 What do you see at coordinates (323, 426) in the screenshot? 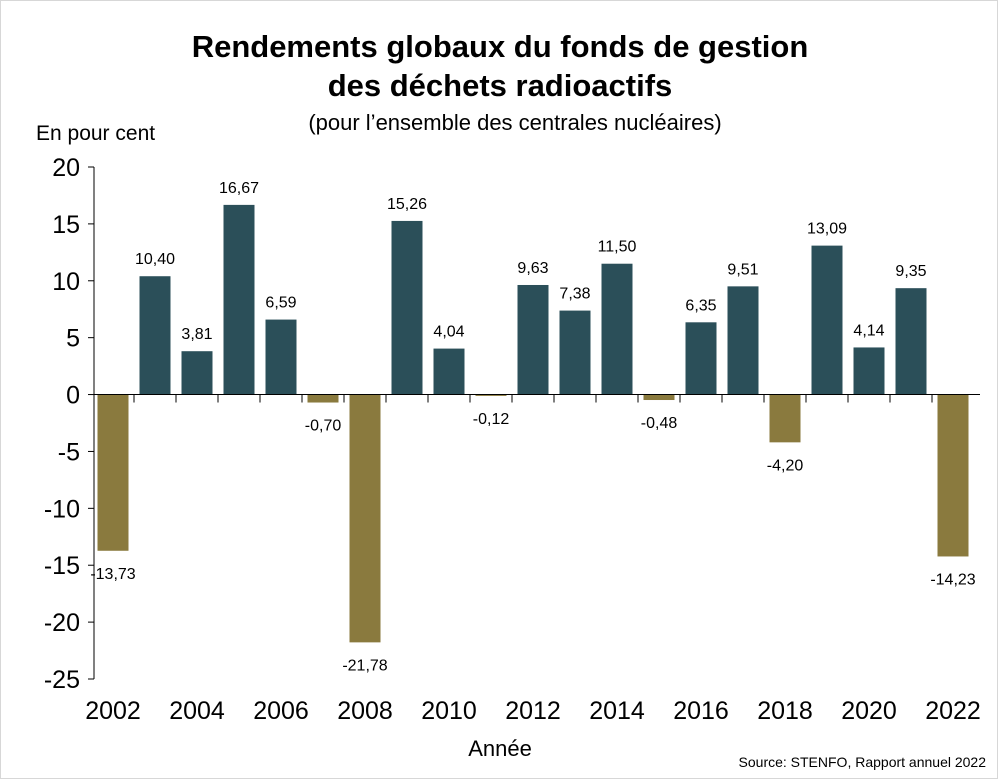
I see `data-label: -0,70` at bounding box center [323, 426].